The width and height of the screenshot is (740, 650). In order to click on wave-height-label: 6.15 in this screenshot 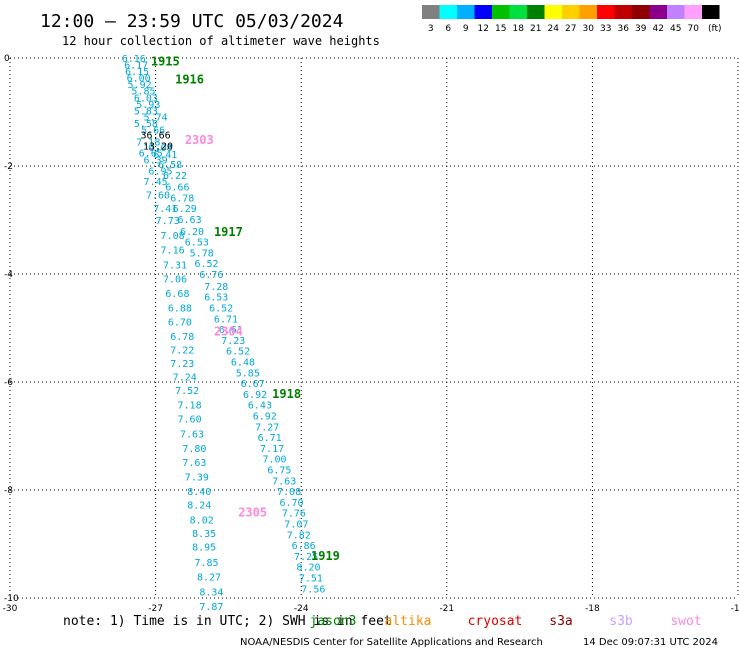, I will do `click(137, 72)`.